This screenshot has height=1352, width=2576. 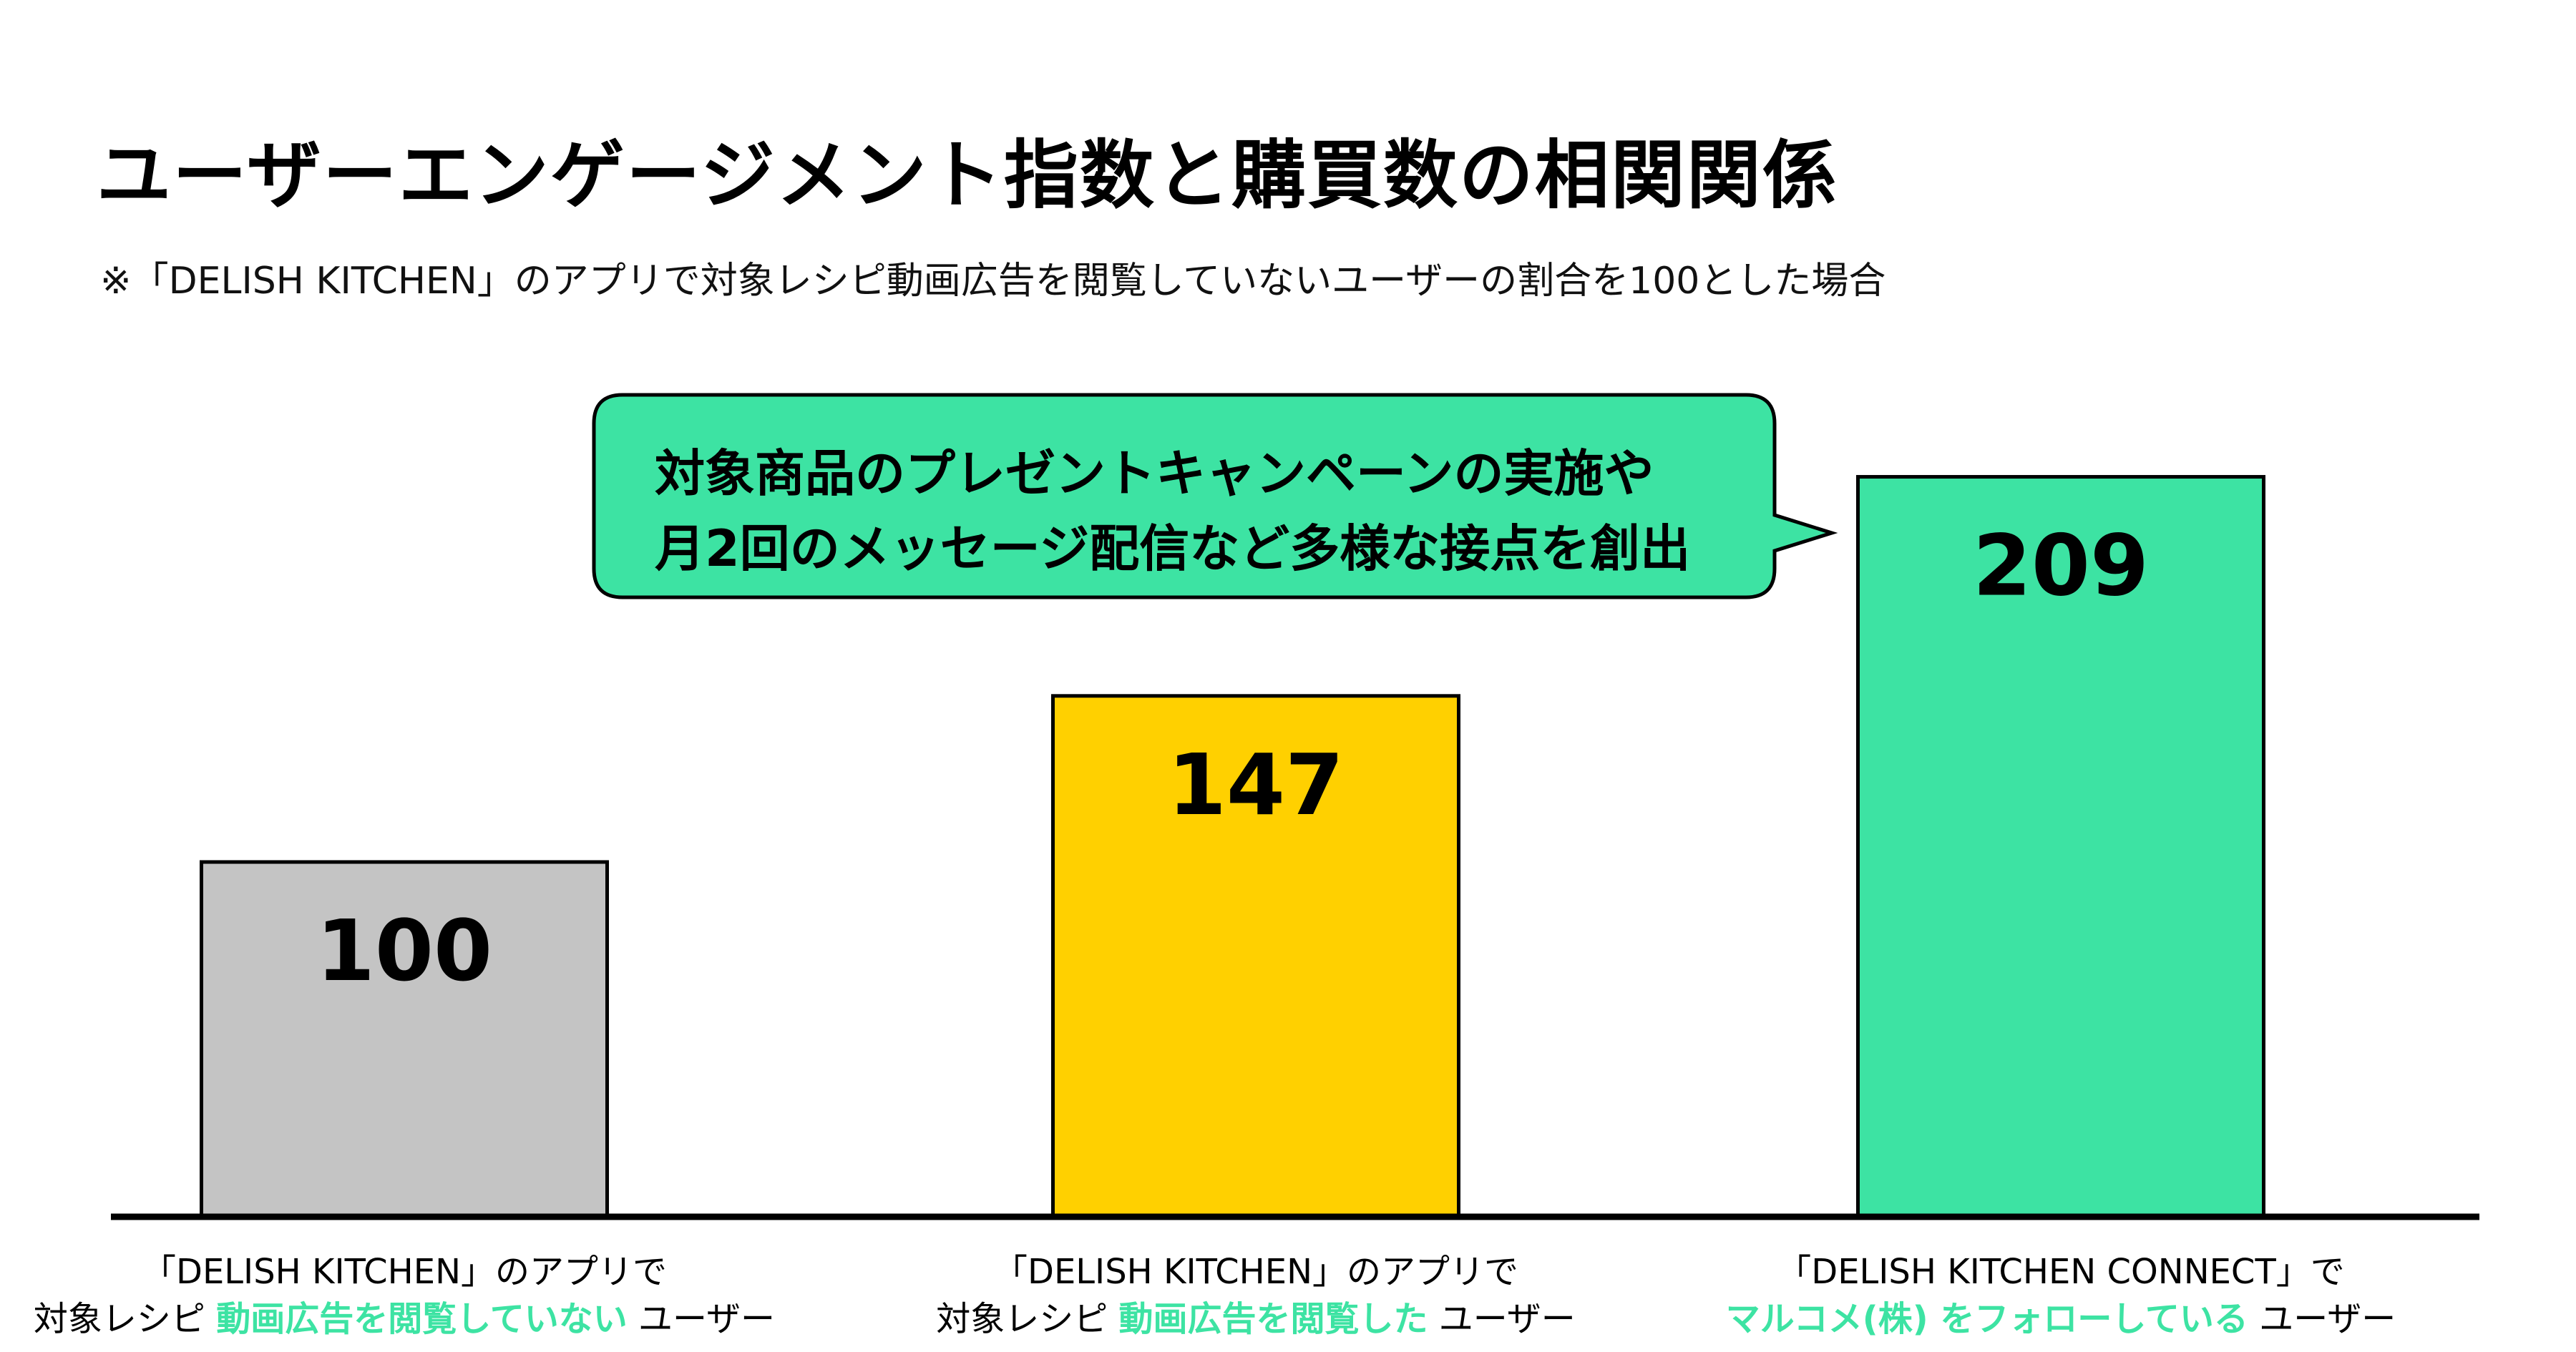 I want to click on category-label-line2: 対象レシピ 動画広告を閲覧した ユーザー, so click(x=1255, y=1319).